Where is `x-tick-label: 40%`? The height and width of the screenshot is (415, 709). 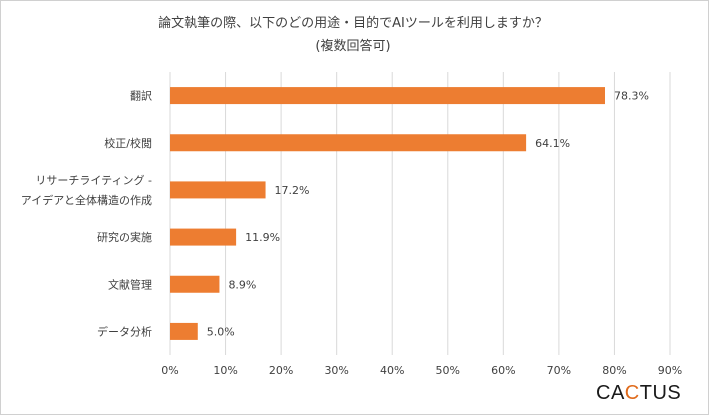 x-tick-label: 40% is located at coordinates (392, 370).